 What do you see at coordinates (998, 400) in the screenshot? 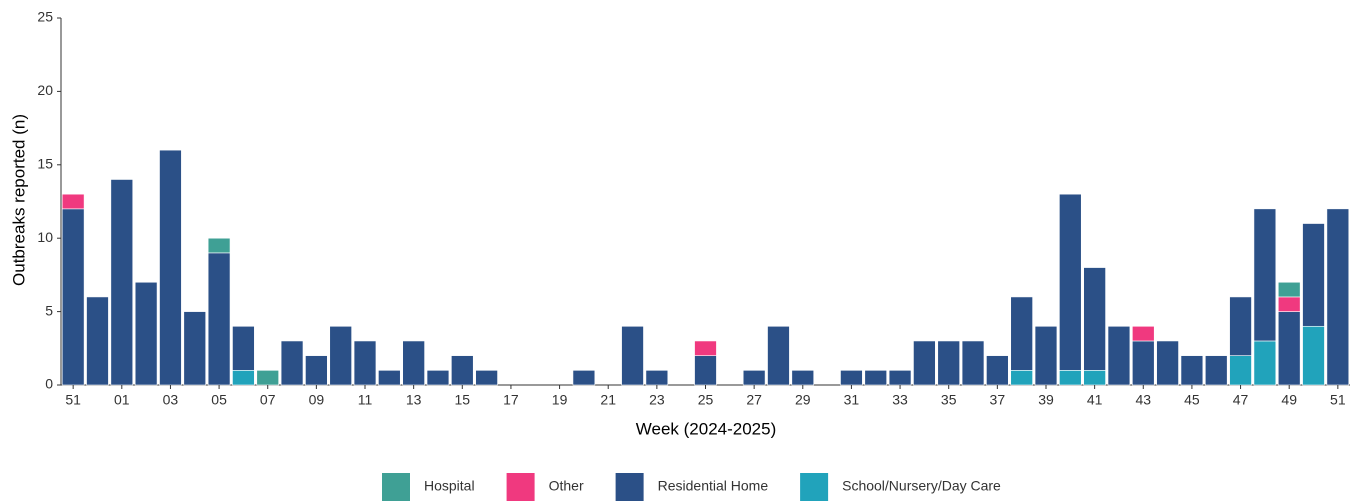
I see `x-tick-label: 37` at bounding box center [998, 400].